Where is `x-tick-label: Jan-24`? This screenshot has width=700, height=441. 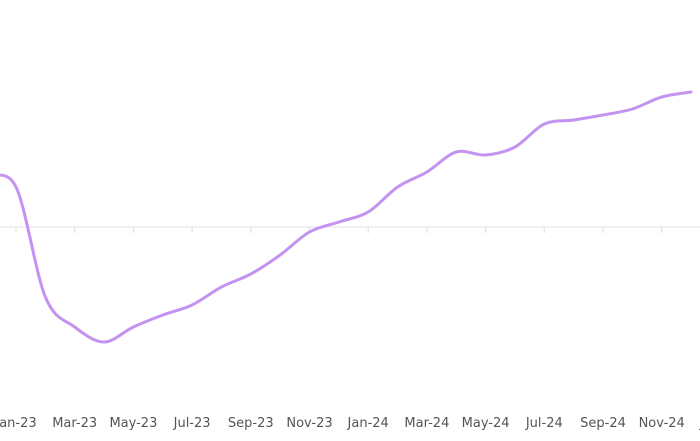
x-tick-label: Jan-24 is located at coordinates (368, 423).